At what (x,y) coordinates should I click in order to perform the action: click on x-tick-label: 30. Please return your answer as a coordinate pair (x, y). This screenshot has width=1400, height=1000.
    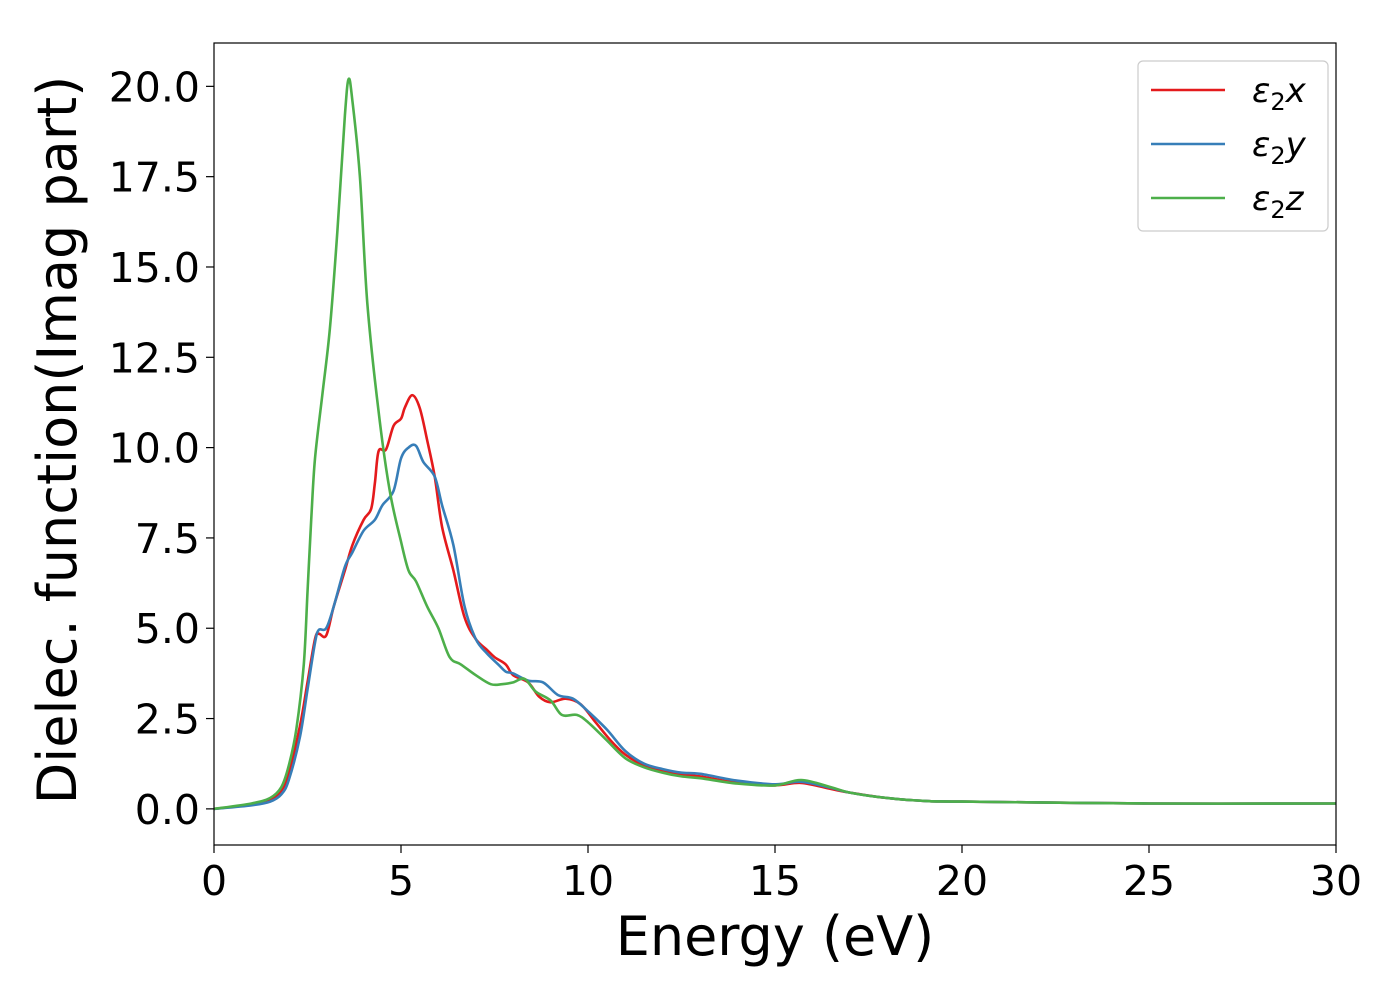
    Looking at the image, I should click on (1336, 881).